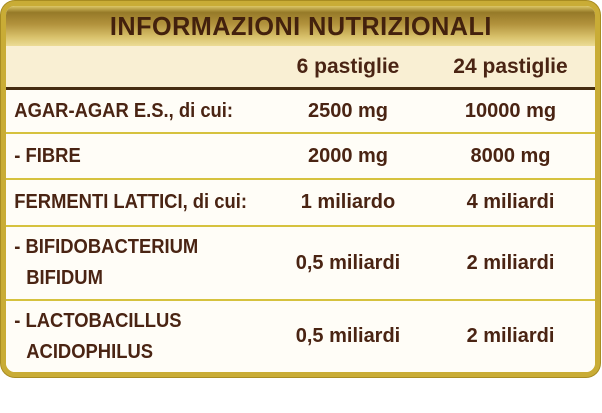 Image resolution: width=602 pixels, height=413 pixels. Describe the element at coordinates (348, 110) in the screenshot. I see `row-value-6: 2500 mg` at that location.